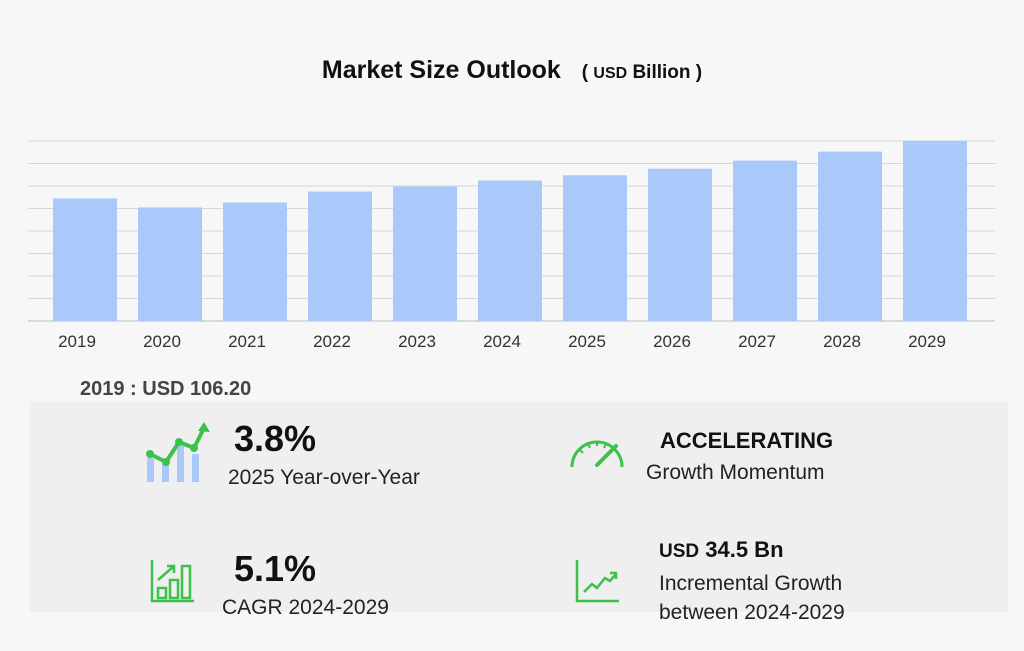  Describe the element at coordinates (178, 452) in the screenshot. I see `growth-chart-icon` at that location.